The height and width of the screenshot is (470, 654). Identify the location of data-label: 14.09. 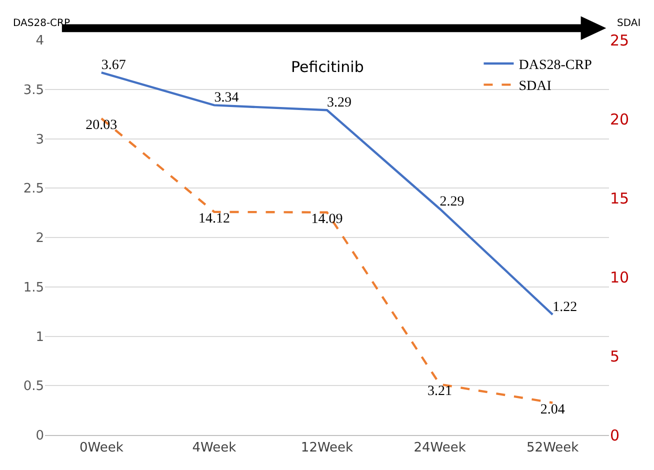
(327, 219).